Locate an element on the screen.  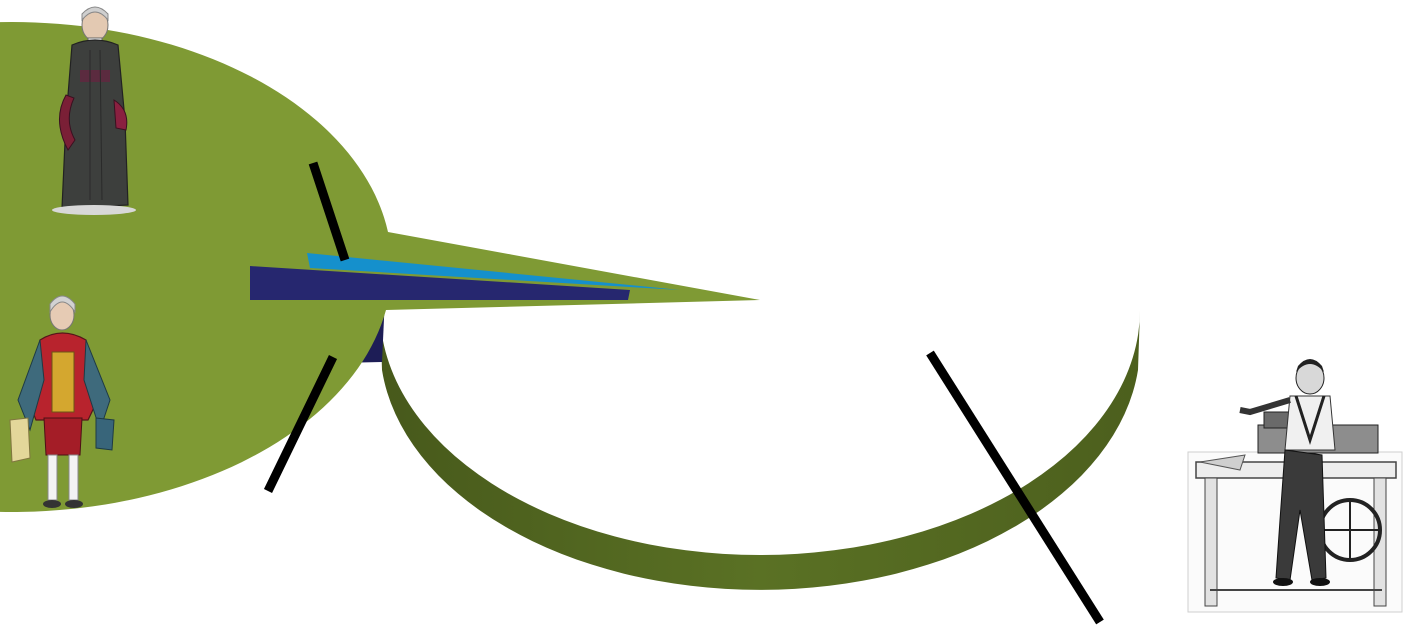
pie-slice-blue is located at coordinates (493, 271).